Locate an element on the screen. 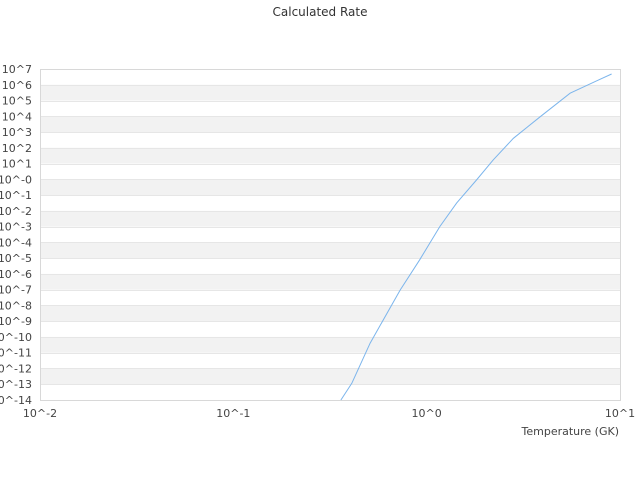 The width and height of the screenshot is (640, 480). y-tick-label: 10^-4 is located at coordinates (16, 242).